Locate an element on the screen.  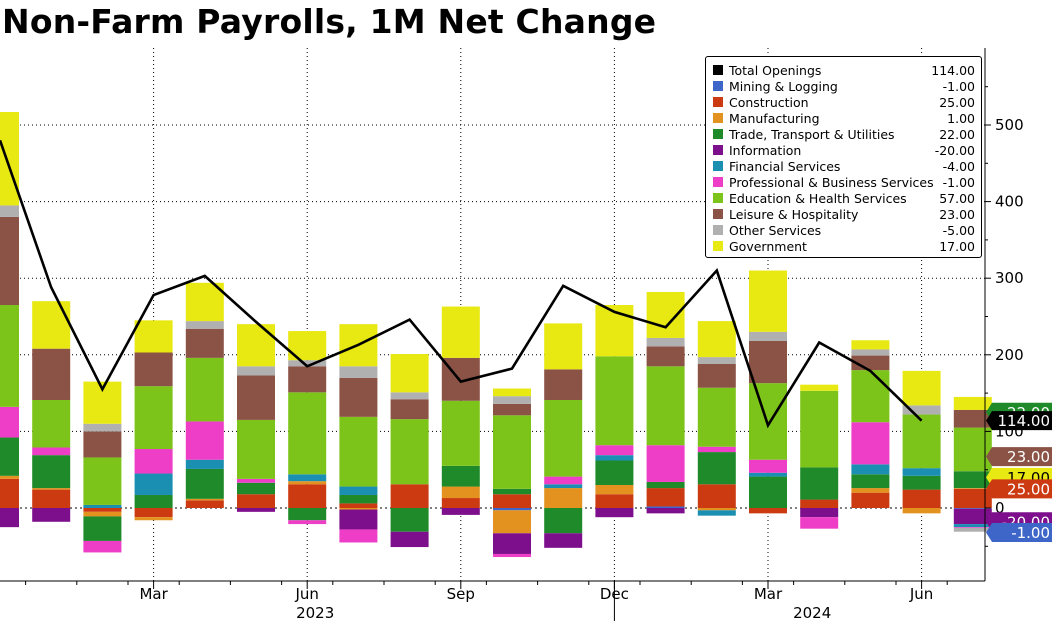
chart-title: Non-Farm Payrolls, 1M Net Change is located at coordinates (329, 21).